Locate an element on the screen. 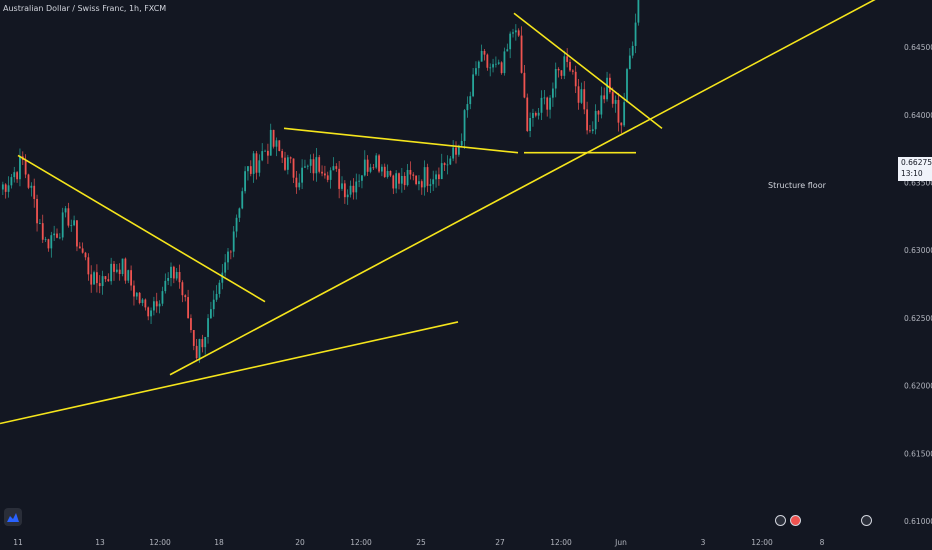 The image size is (932, 550). y-tick-label: 0.61000 is located at coordinates (918, 521).